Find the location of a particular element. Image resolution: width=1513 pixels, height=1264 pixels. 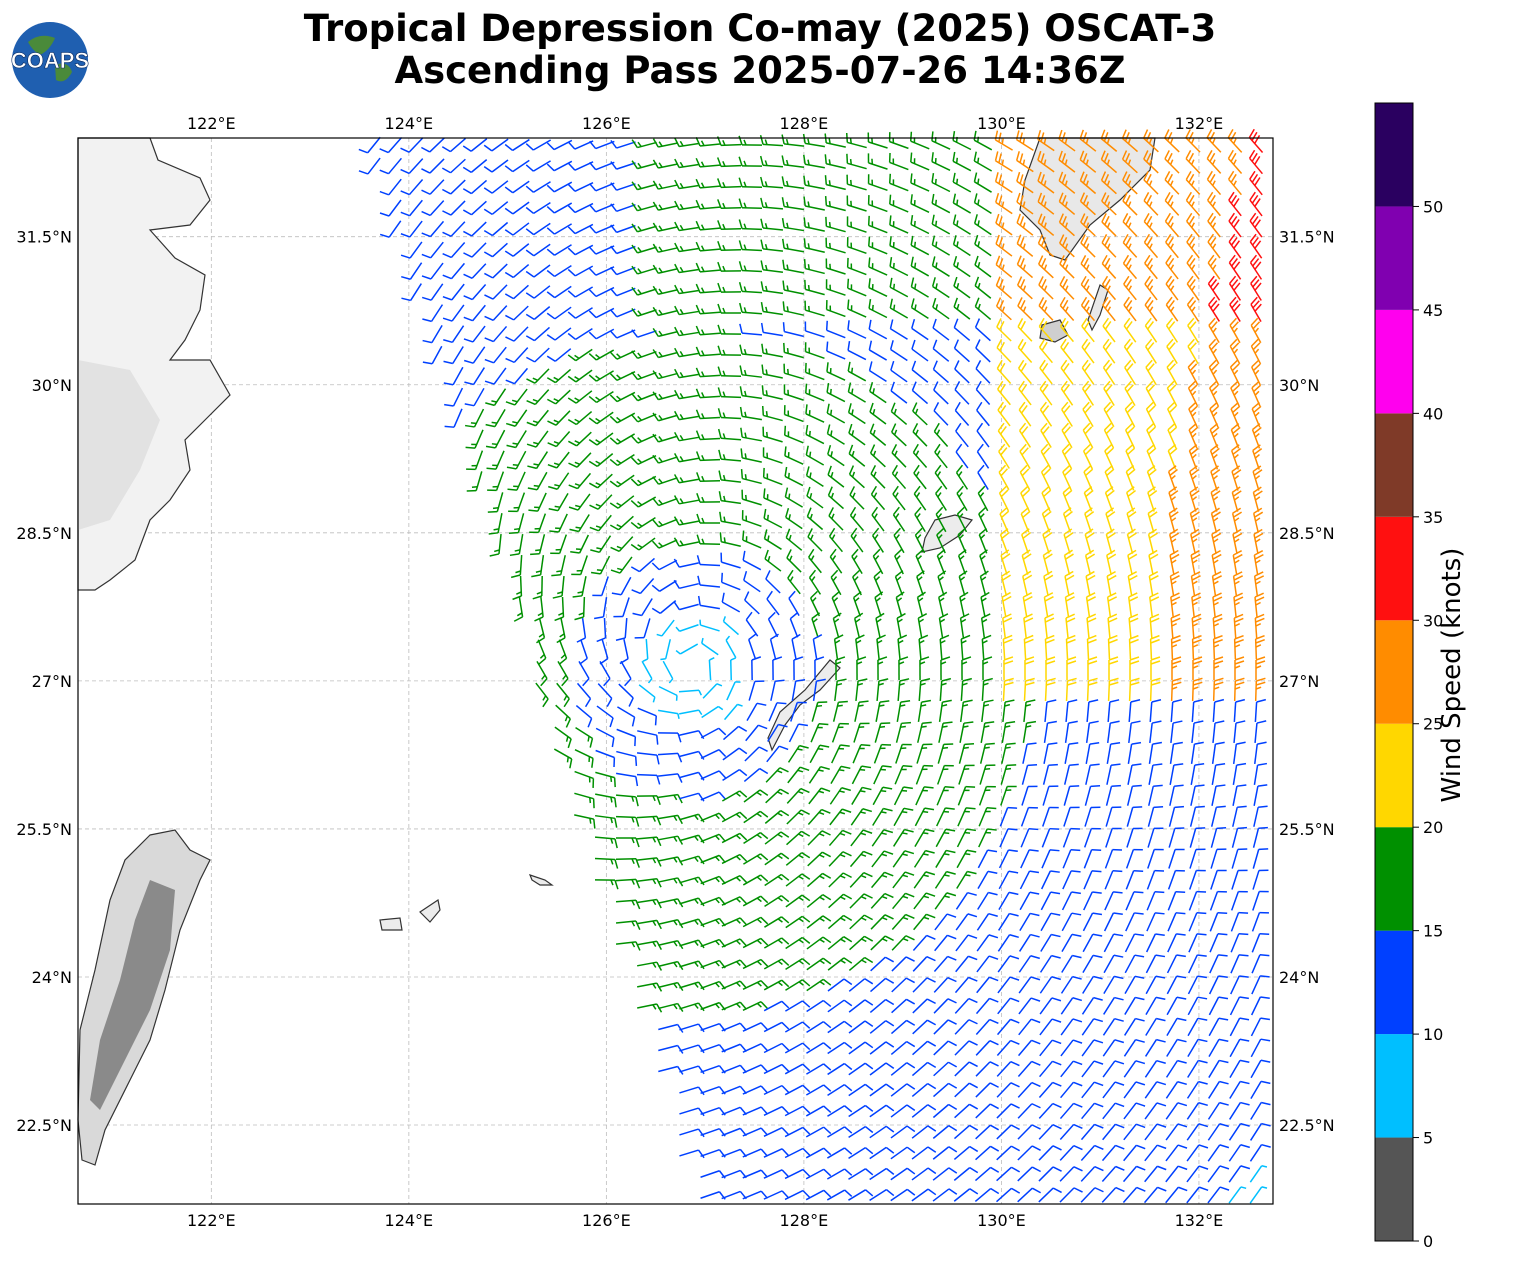

colorbar-bin is located at coordinates (1394, 672).